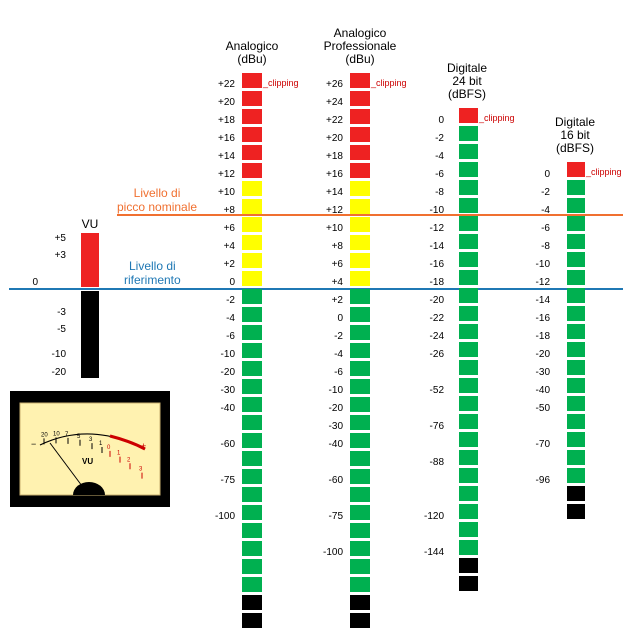 Image resolution: width=640 pixels, height=628 pixels. Describe the element at coordinates (252, 52) in the screenshot. I see `analog-title: Analogico (dBu)` at that location.